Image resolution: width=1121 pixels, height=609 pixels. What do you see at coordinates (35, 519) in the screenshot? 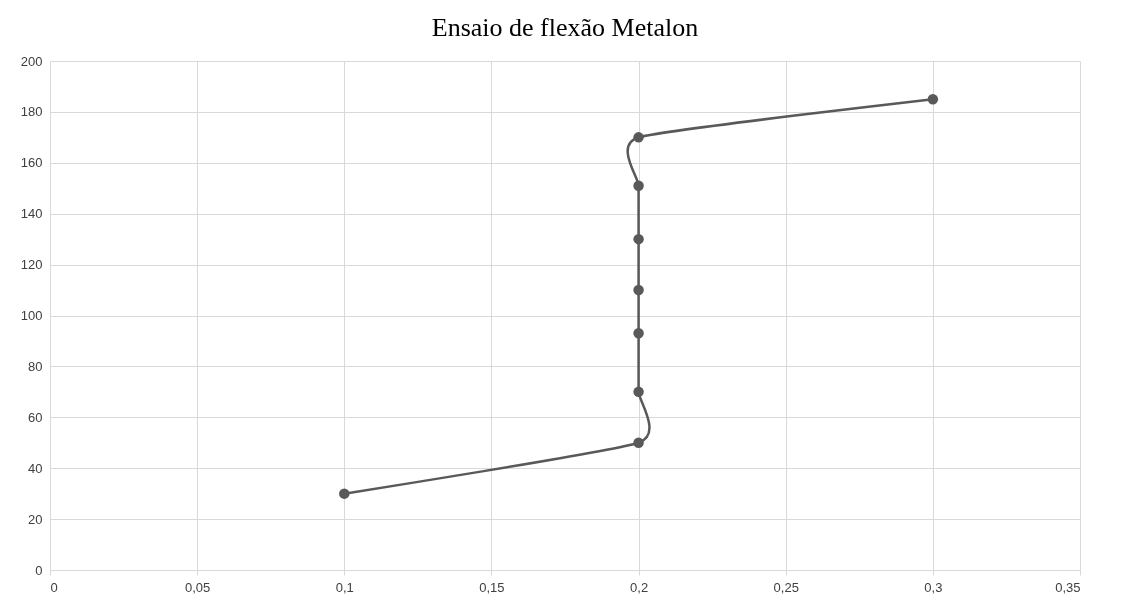
I see `y-tick-label: 20` at bounding box center [35, 519].